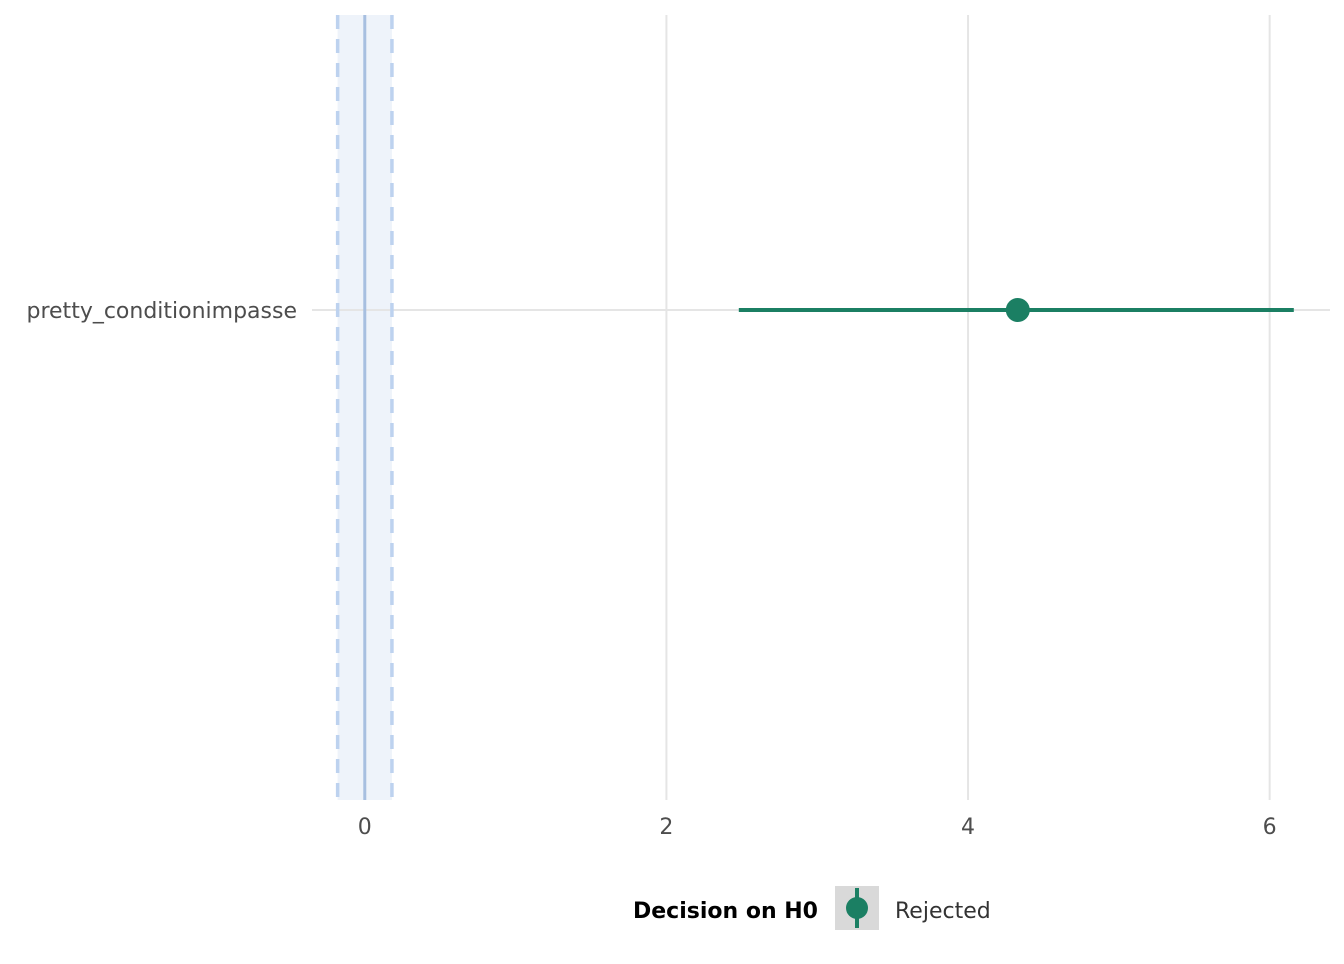  I want to click on x-tick-label-0: 0, so click(365, 827).